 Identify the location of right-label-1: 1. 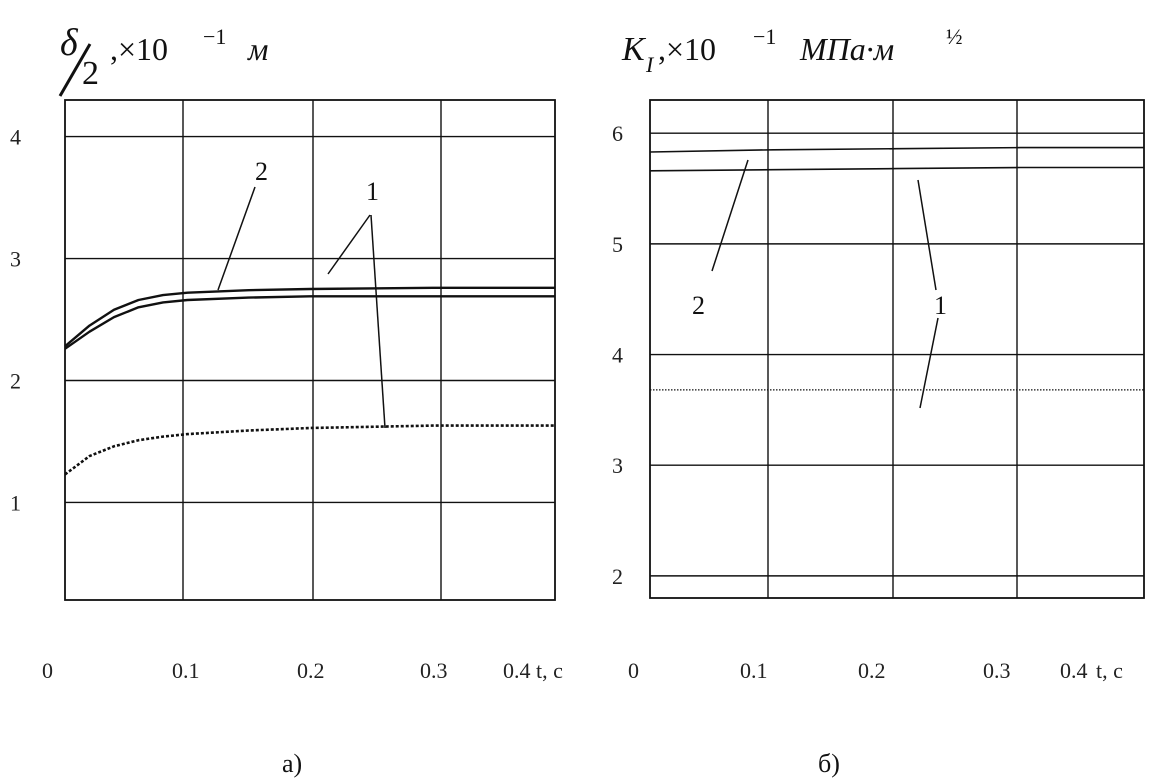
(940, 305).